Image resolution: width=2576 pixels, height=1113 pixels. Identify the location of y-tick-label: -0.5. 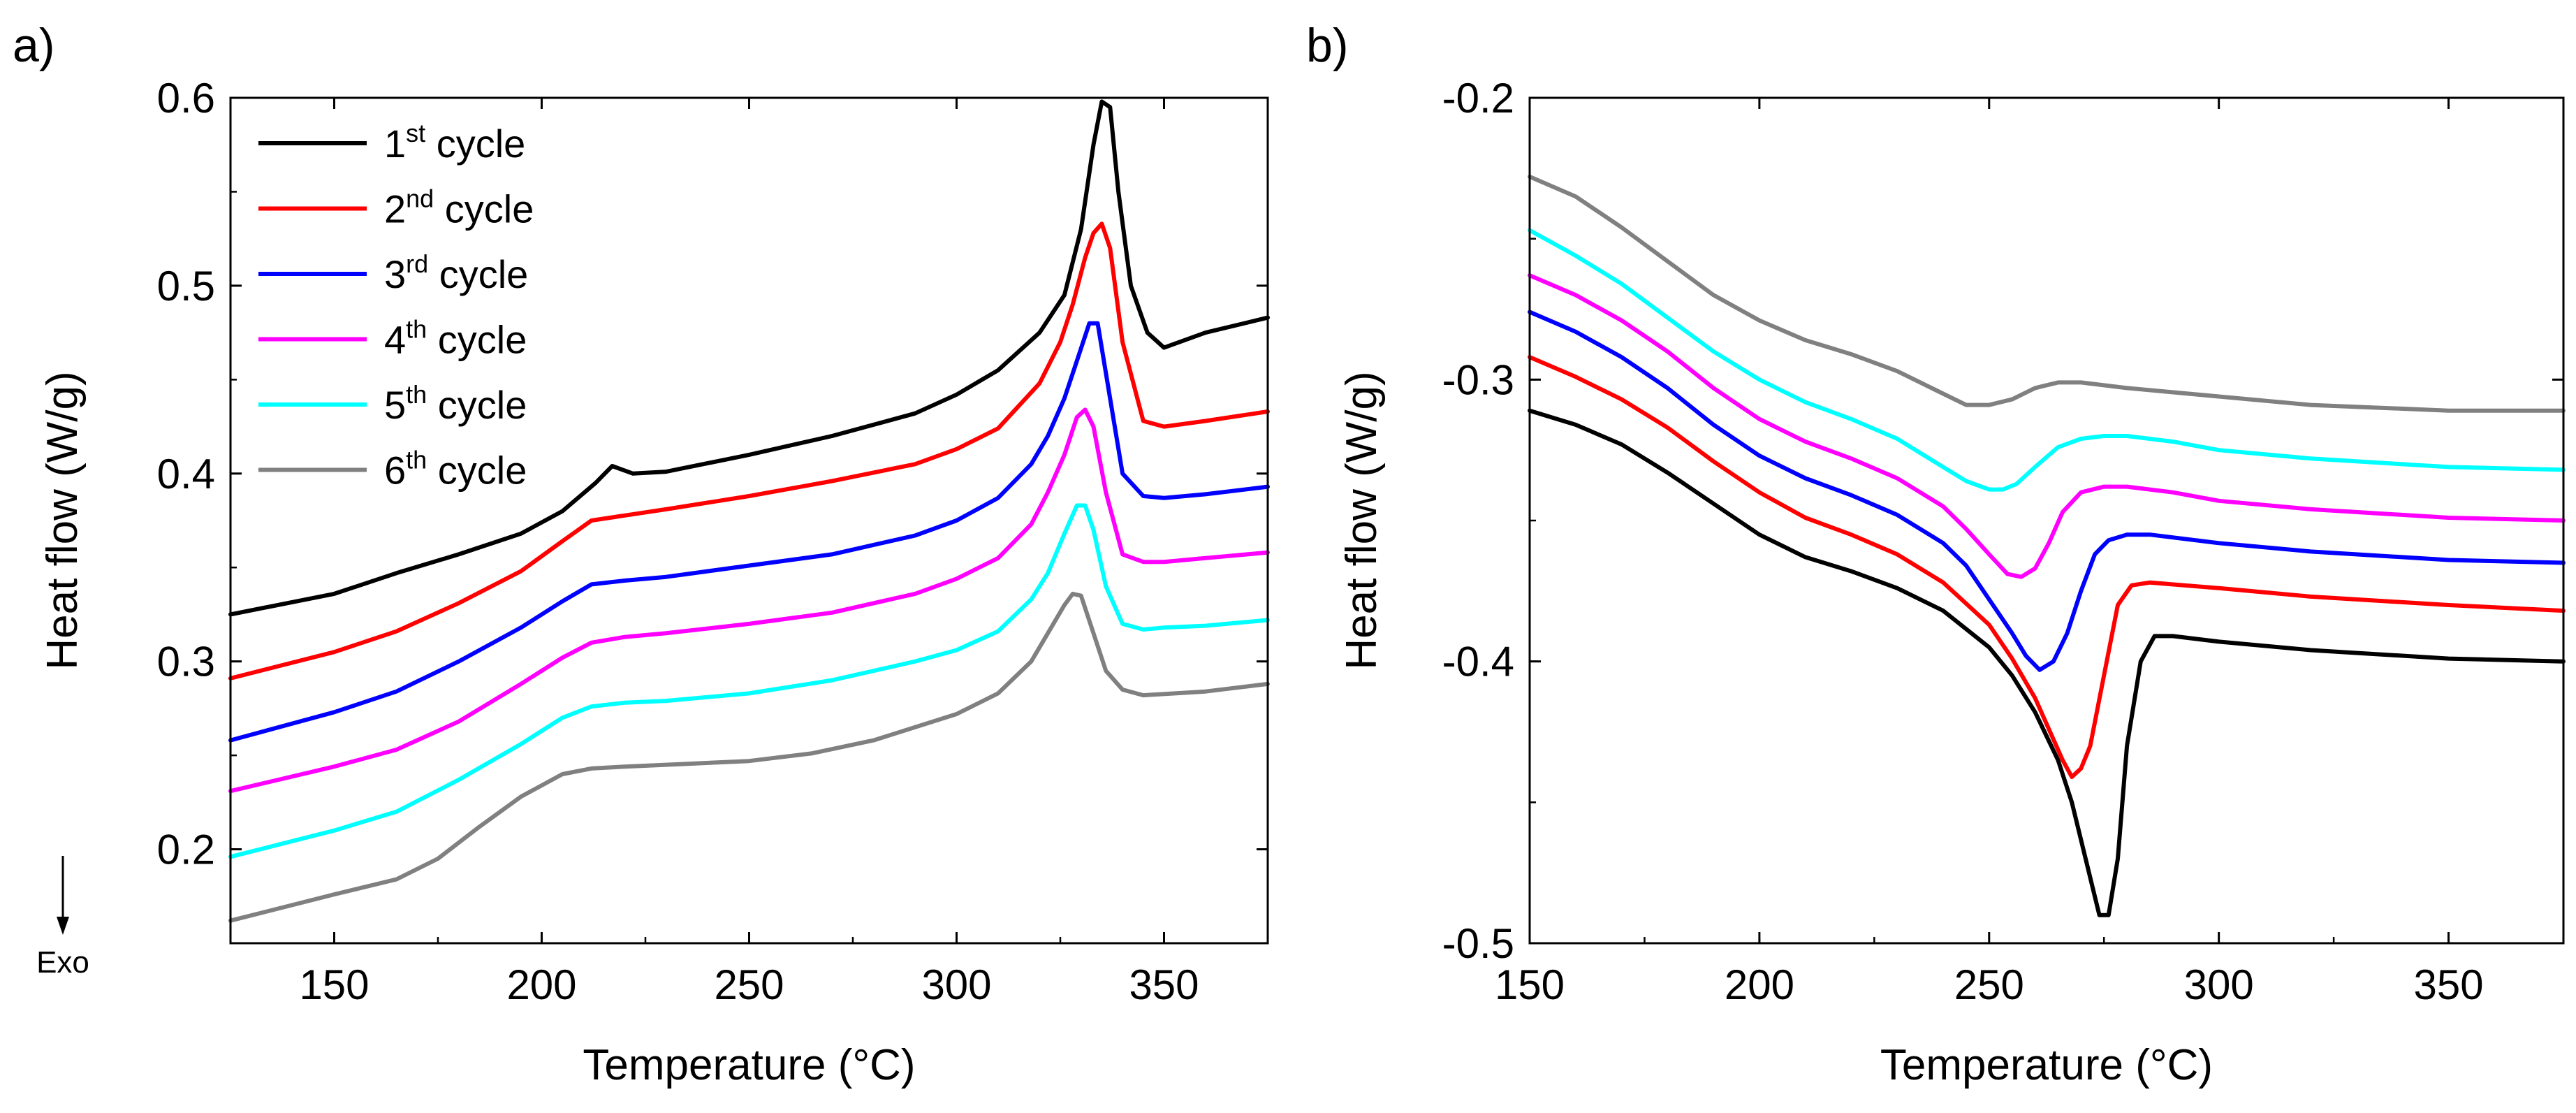
(1478, 943).